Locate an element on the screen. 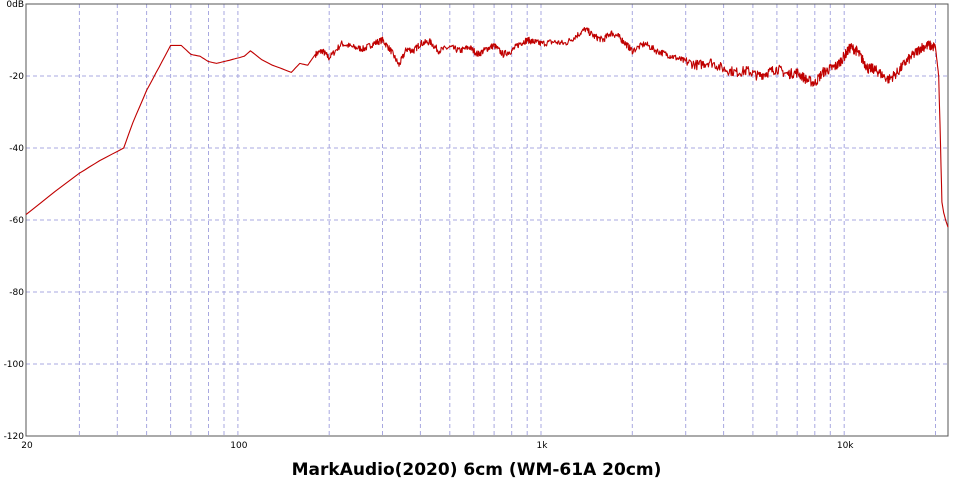 The width and height of the screenshot is (953, 494). x-tick-label: 10k is located at coordinates (845, 446).